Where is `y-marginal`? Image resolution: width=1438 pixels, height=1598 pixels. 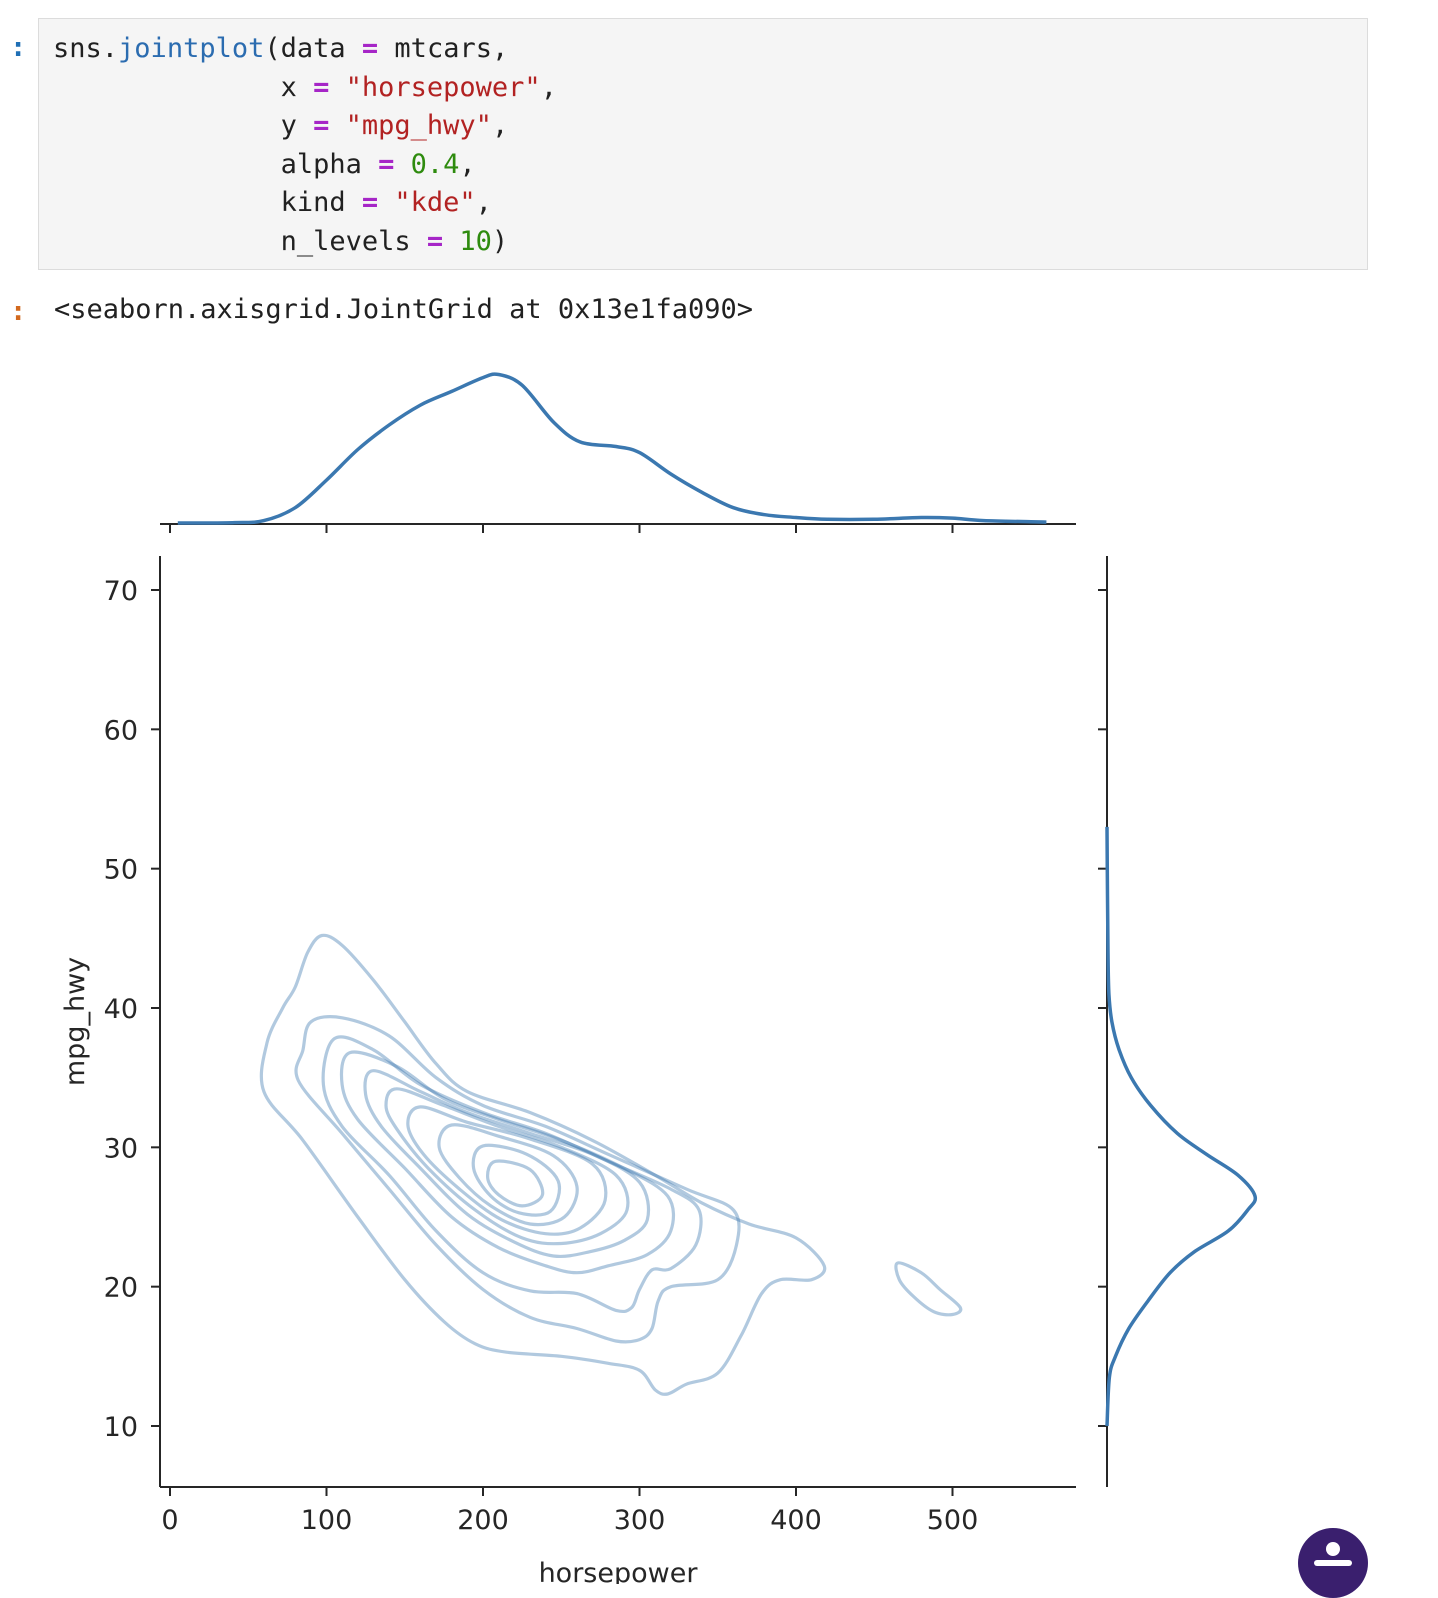
y-marginal is located at coordinates (1178, 1021).